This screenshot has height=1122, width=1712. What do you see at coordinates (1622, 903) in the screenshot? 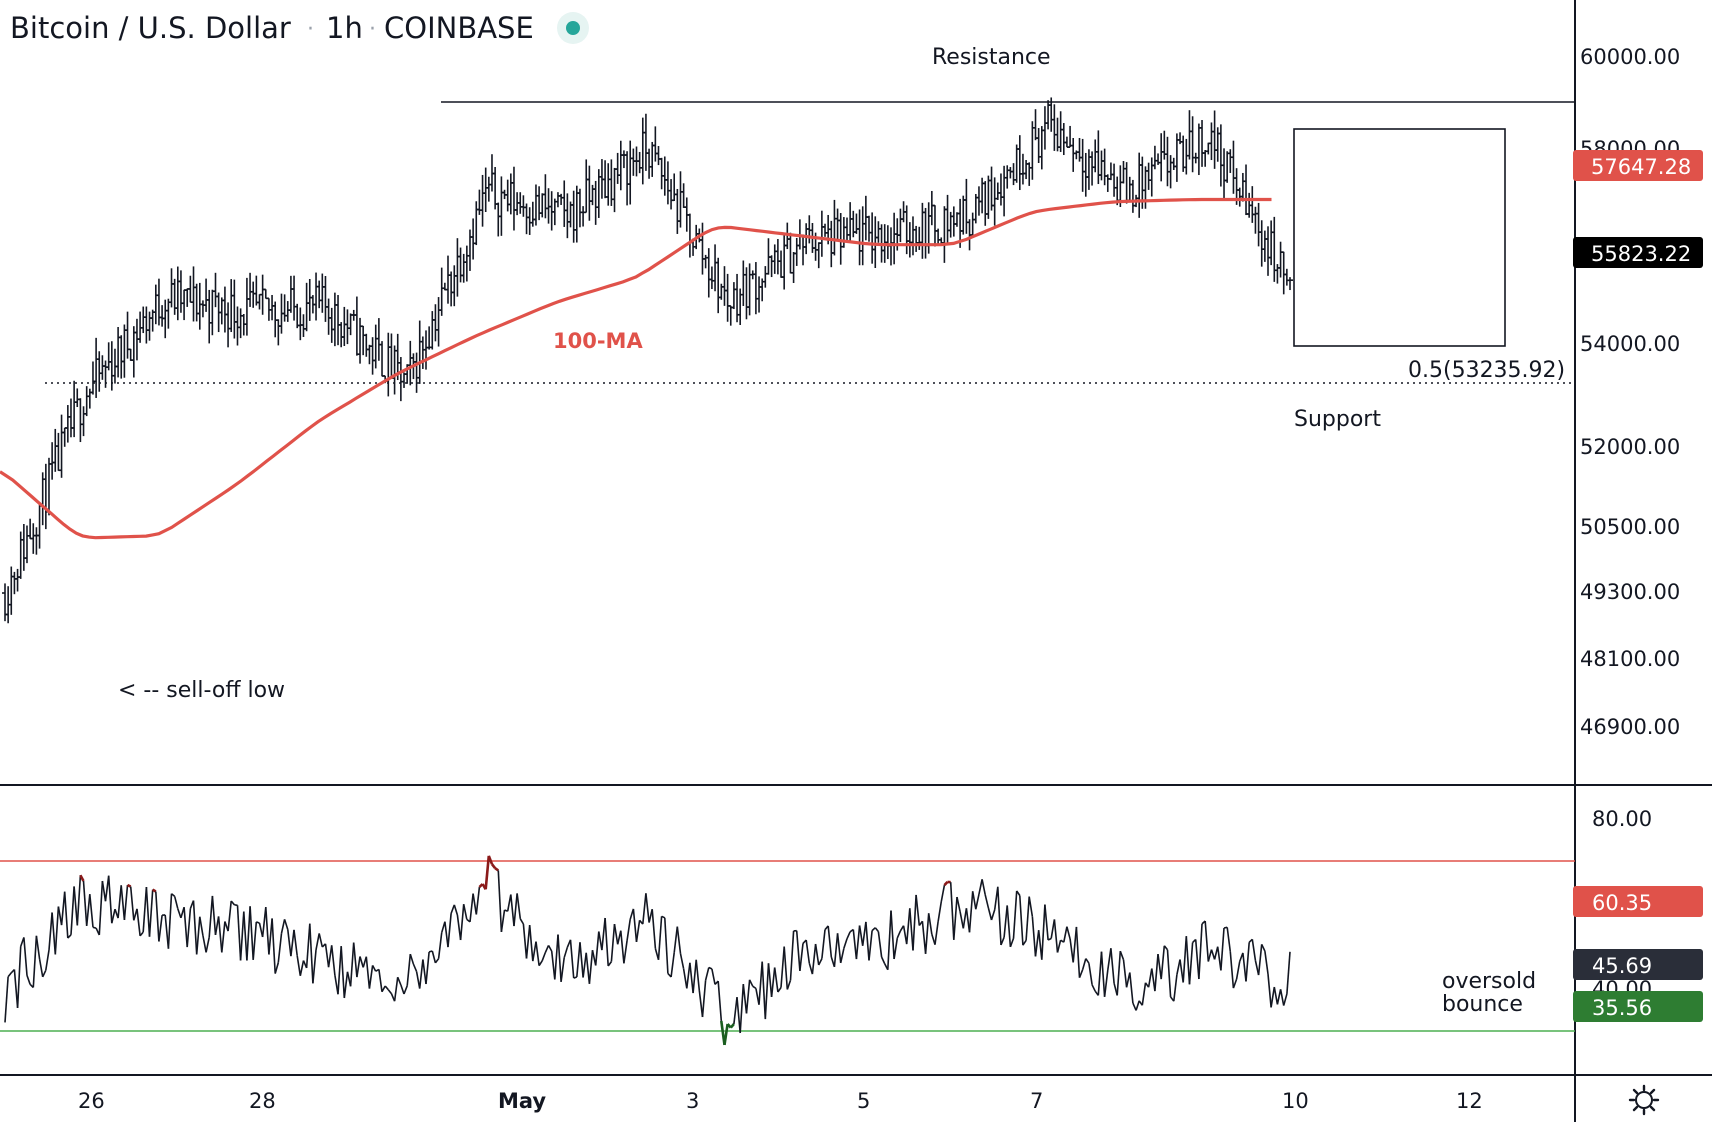
I see `rsi-upper-value: 60.35` at bounding box center [1622, 903].